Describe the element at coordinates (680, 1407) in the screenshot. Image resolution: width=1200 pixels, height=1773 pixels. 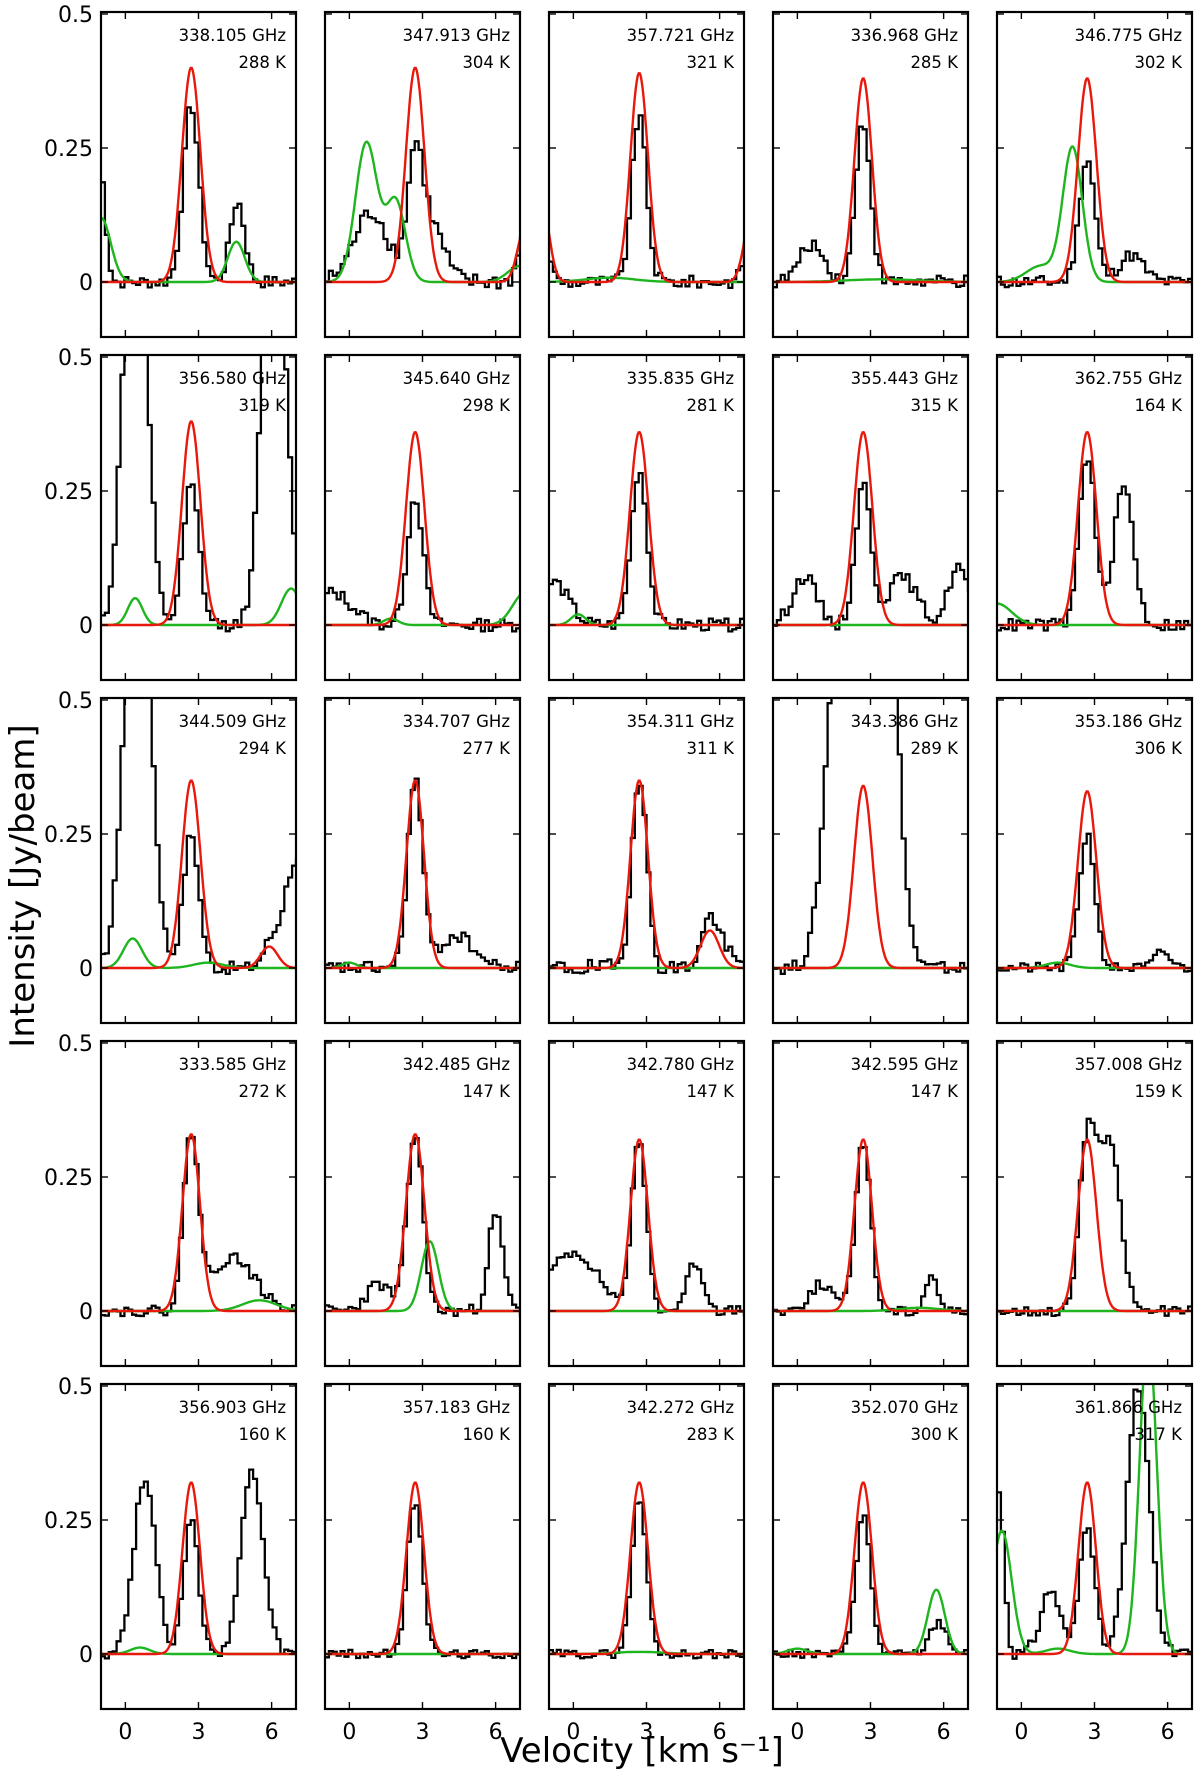
I see `panel-frequency-label: 342.272 GHz` at that location.